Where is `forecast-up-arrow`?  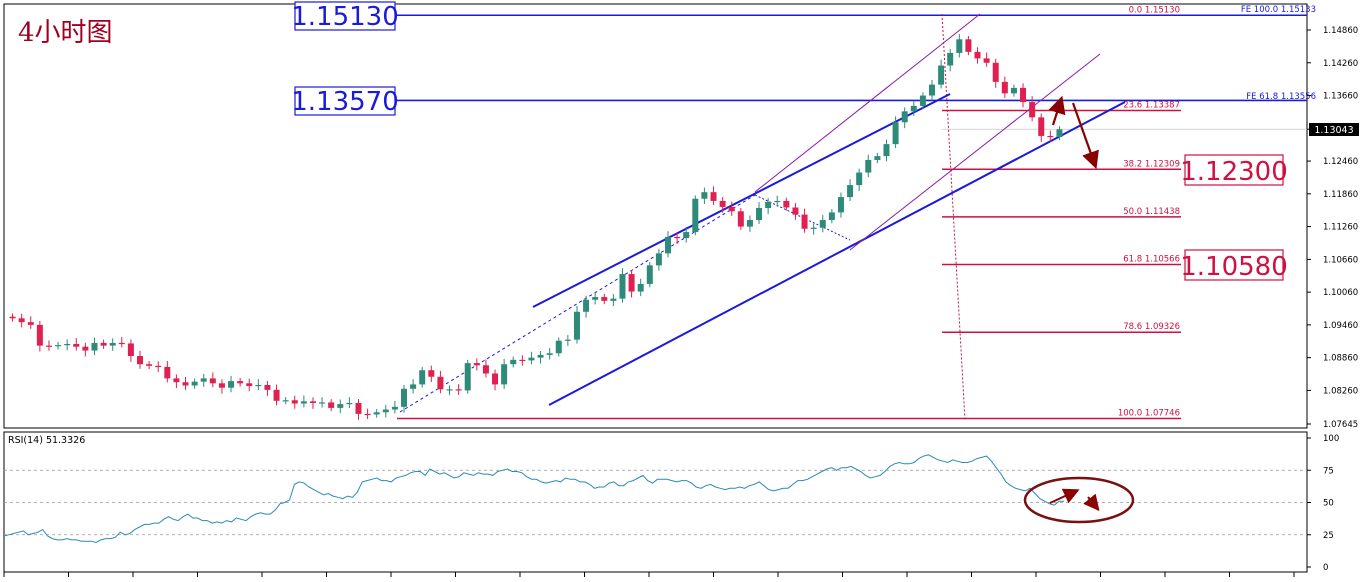
forecast-up-arrow is located at coordinates (1057, 110).